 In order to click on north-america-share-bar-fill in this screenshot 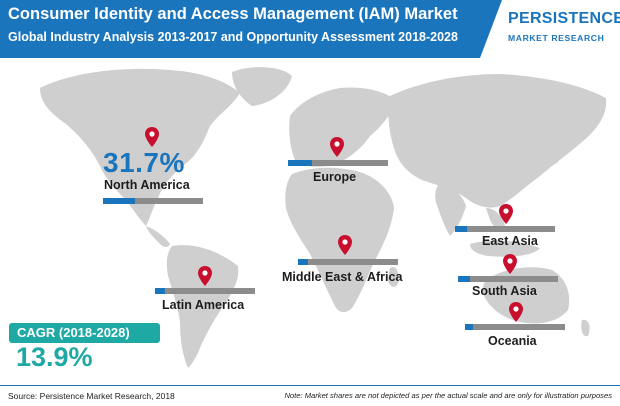, I will do `click(119, 201)`.